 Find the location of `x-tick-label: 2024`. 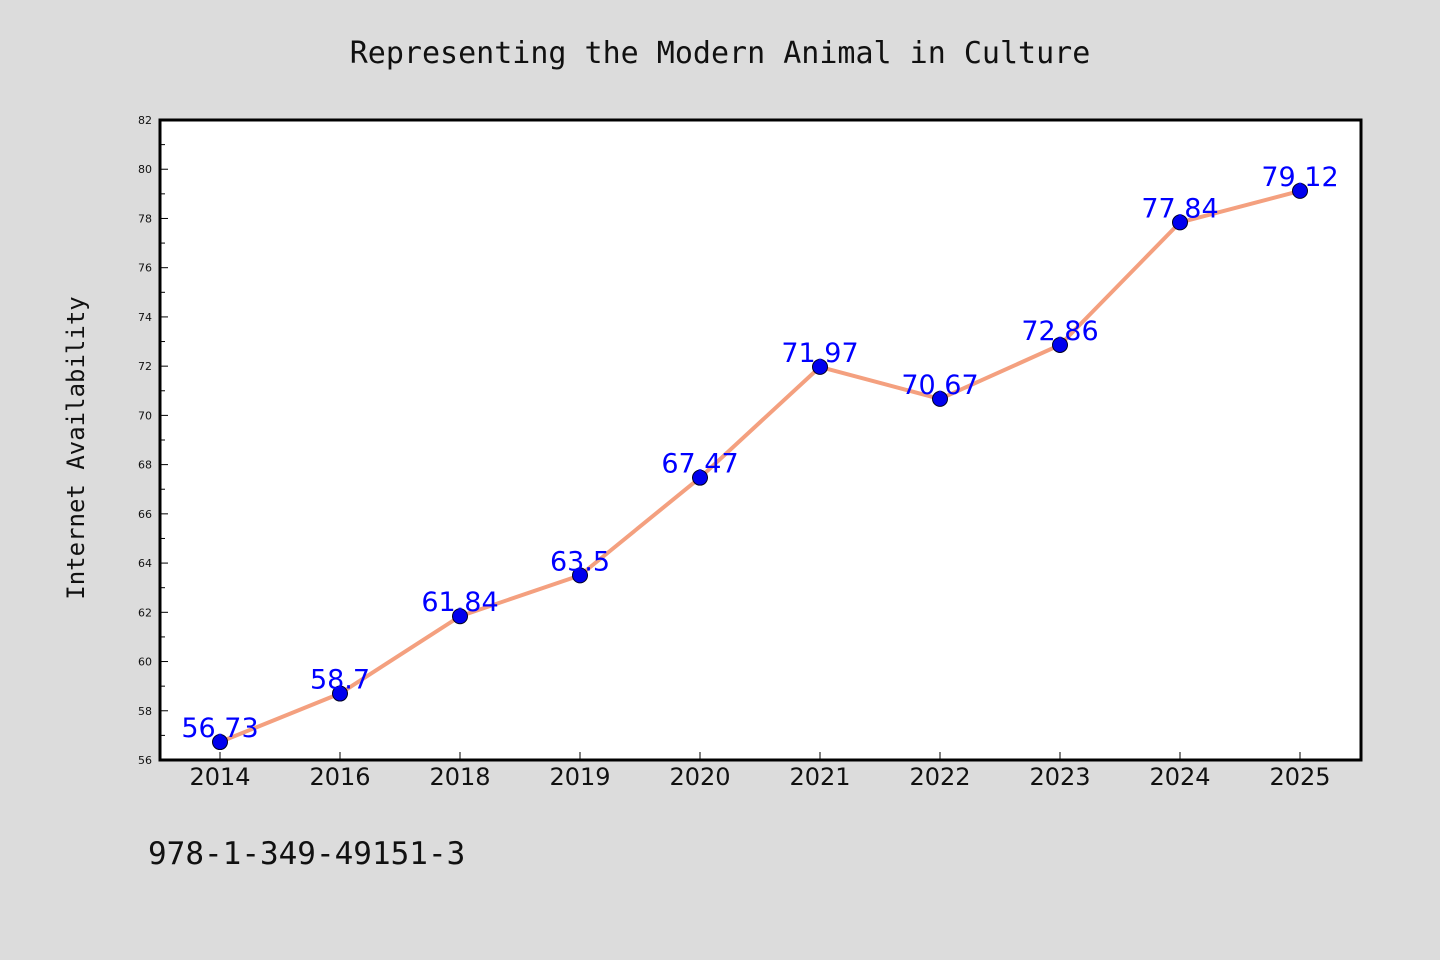

x-tick-label: 2024 is located at coordinates (1179, 777).